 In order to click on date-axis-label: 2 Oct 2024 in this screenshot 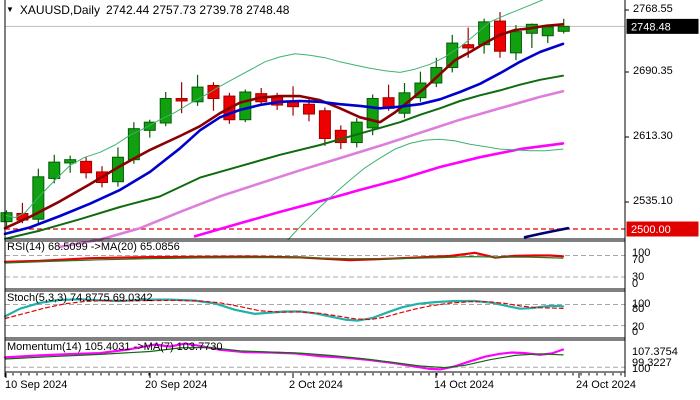, I will do `click(316, 385)`.